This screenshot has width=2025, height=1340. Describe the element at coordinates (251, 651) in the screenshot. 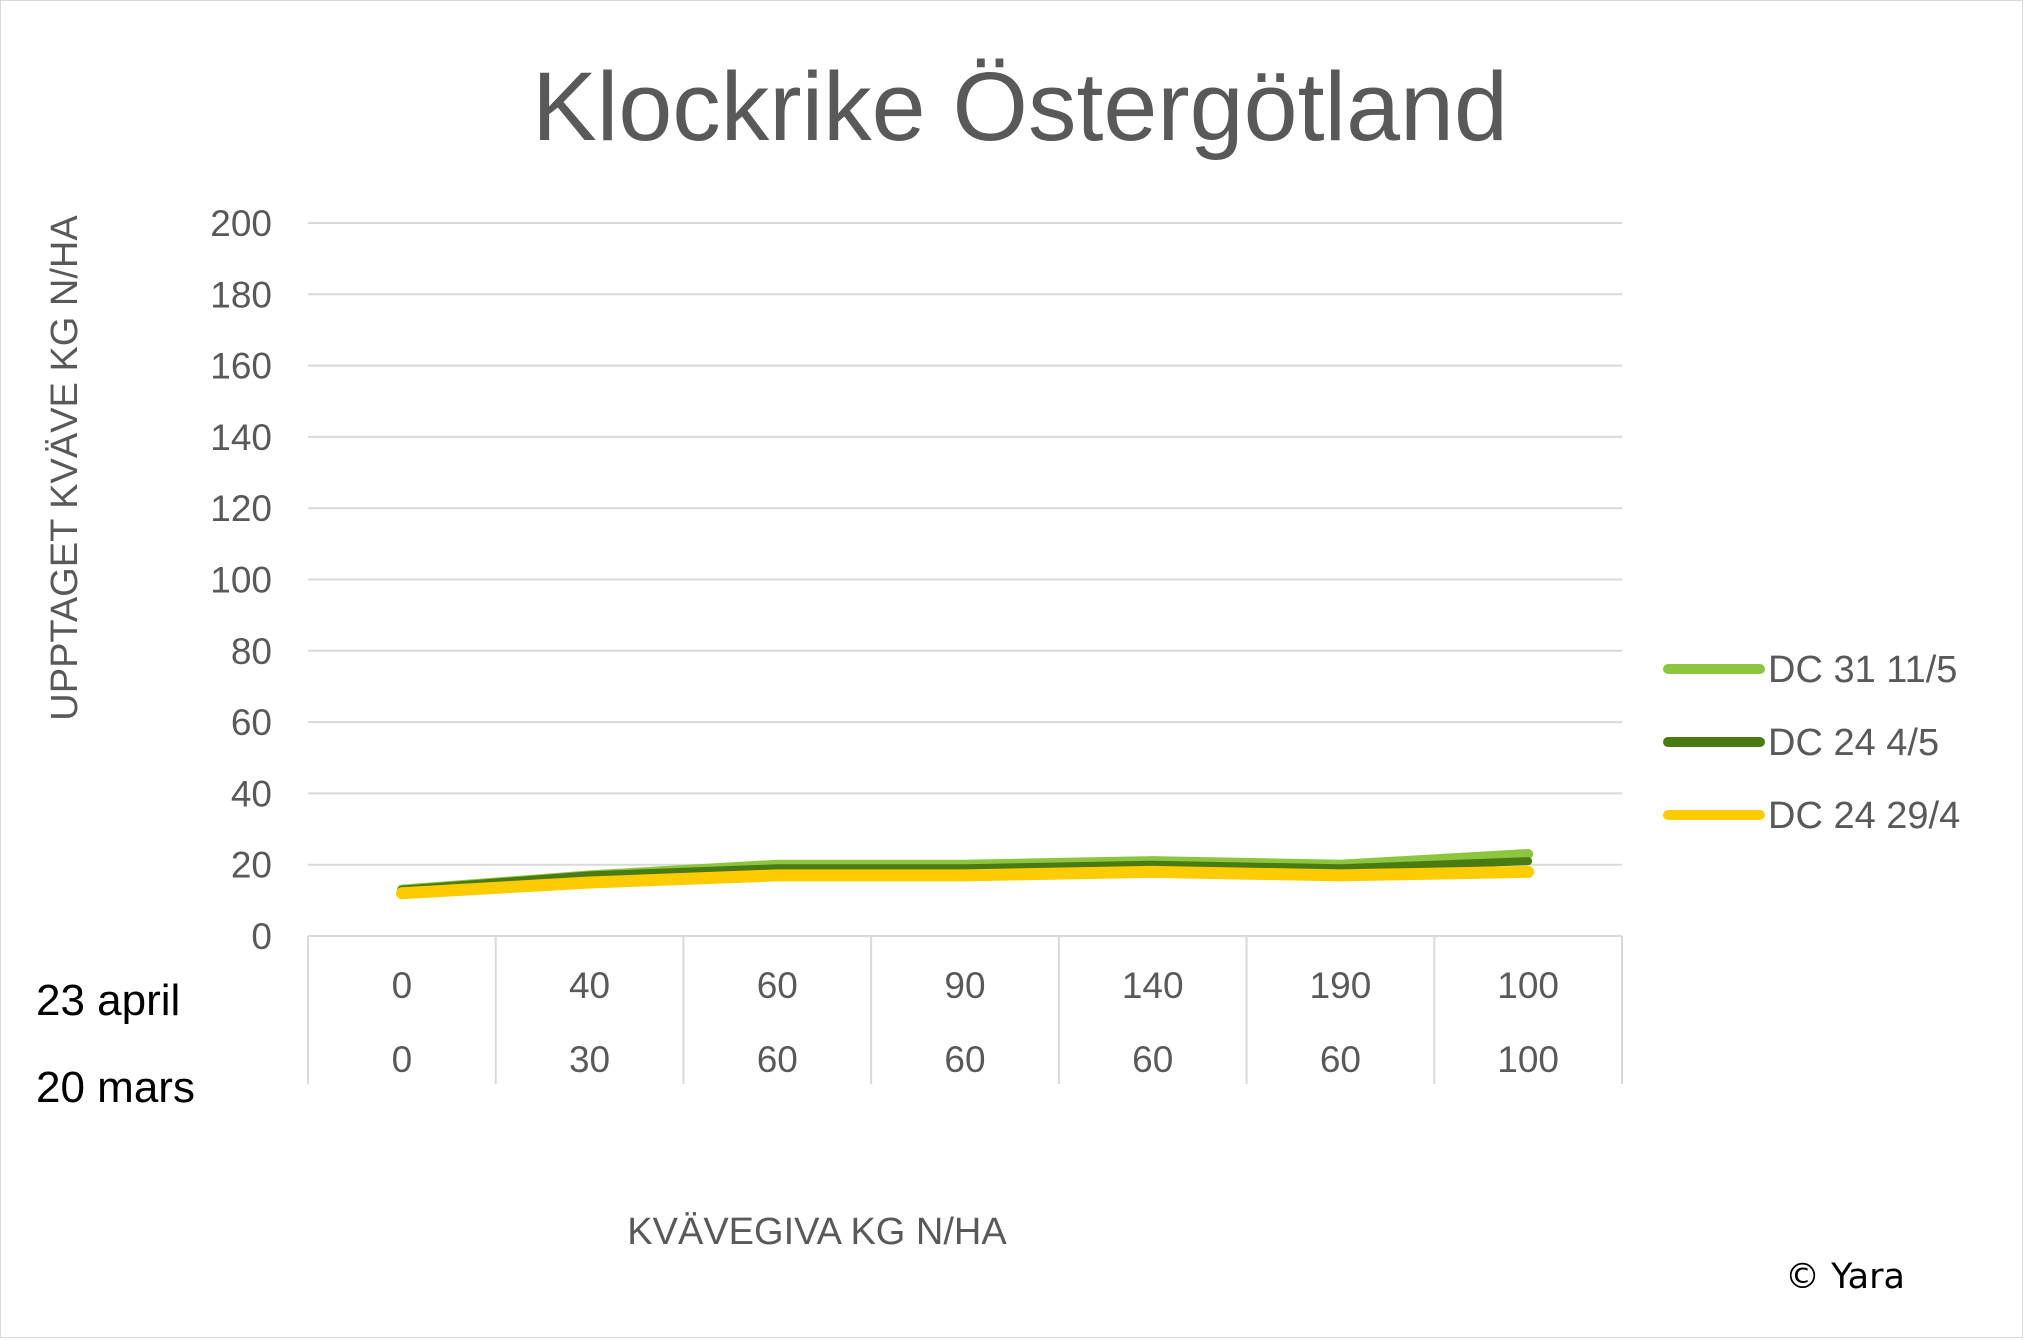

I see `y-tick-label: 80` at that location.